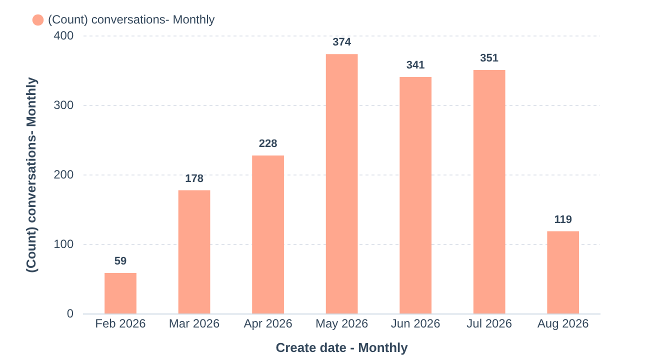 The image size is (670, 362). What do you see at coordinates (415, 323) in the screenshot?
I see `x-tick-label: Jun 2026` at bounding box center [415, 323].